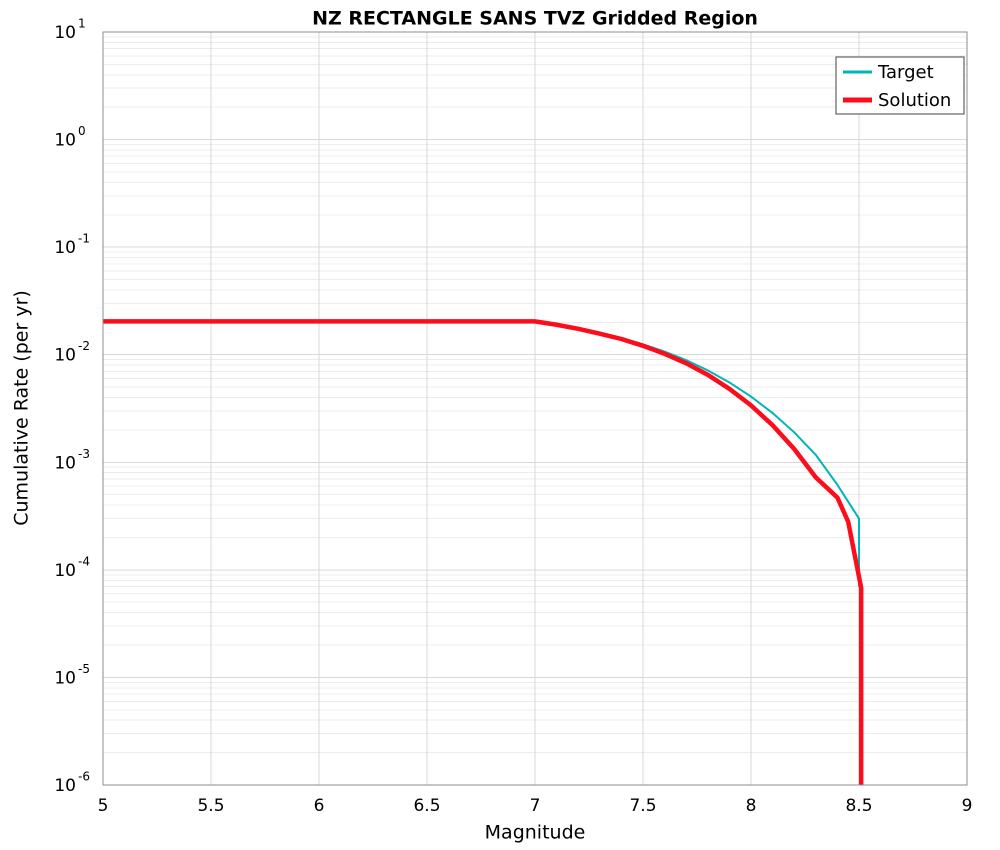 This screenshot has width=1000, height=850. What do you see at coordinates (210, 806) in the screenshot?
I see `x-tick-label: 5.5` at bounding box center [210, 806].